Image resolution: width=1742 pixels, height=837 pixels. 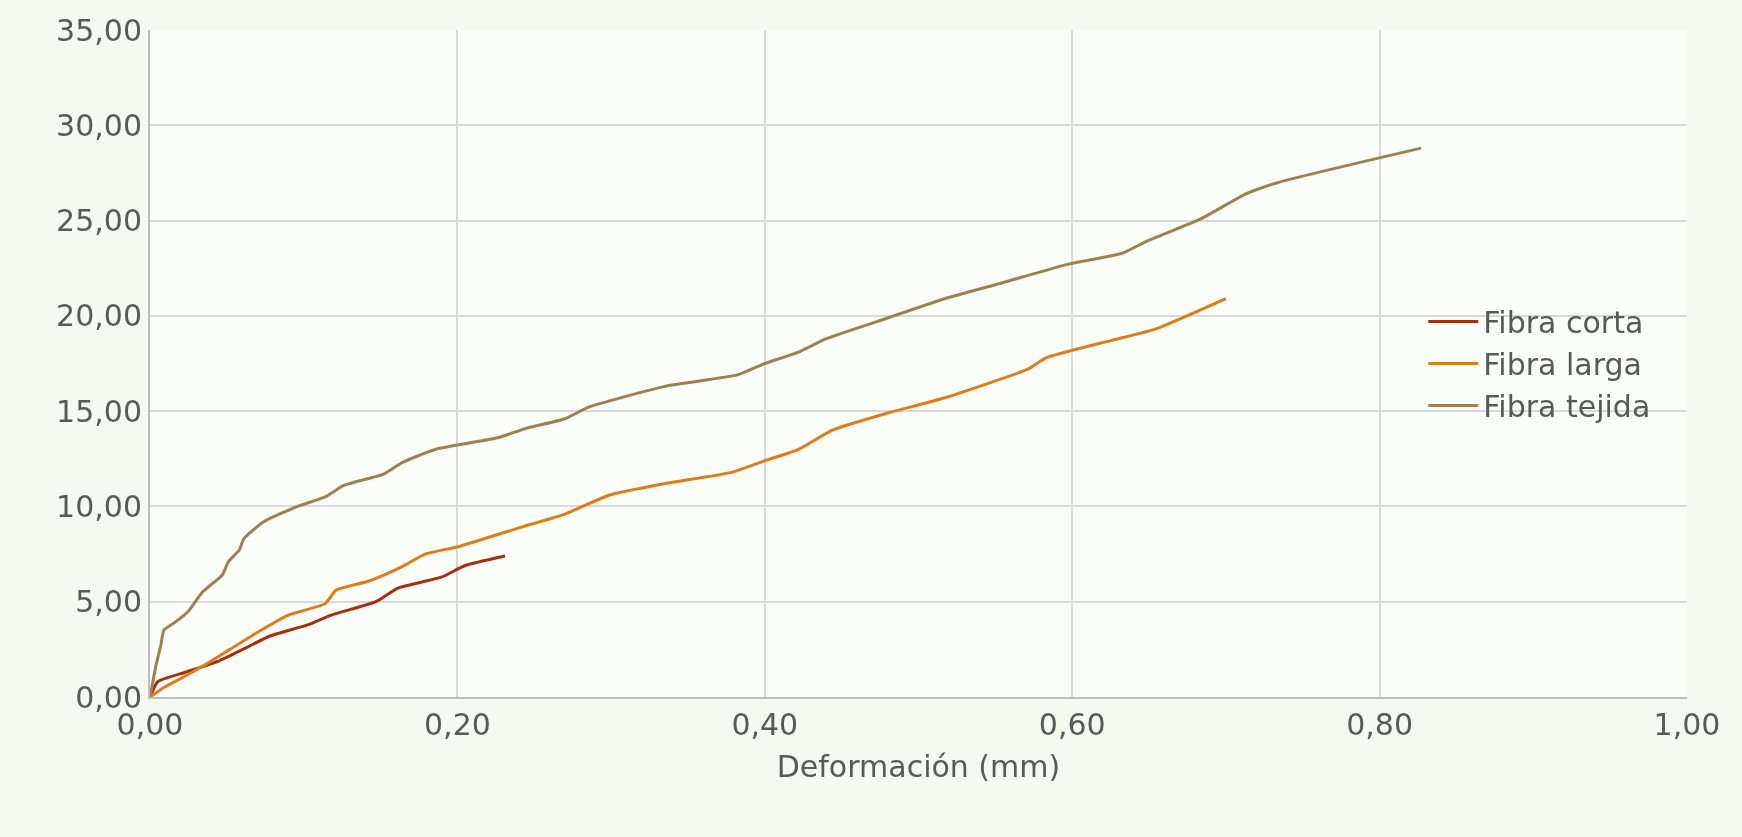 I want to click on x-axis-title: Deformación (mm), so click(x=918, y=766).